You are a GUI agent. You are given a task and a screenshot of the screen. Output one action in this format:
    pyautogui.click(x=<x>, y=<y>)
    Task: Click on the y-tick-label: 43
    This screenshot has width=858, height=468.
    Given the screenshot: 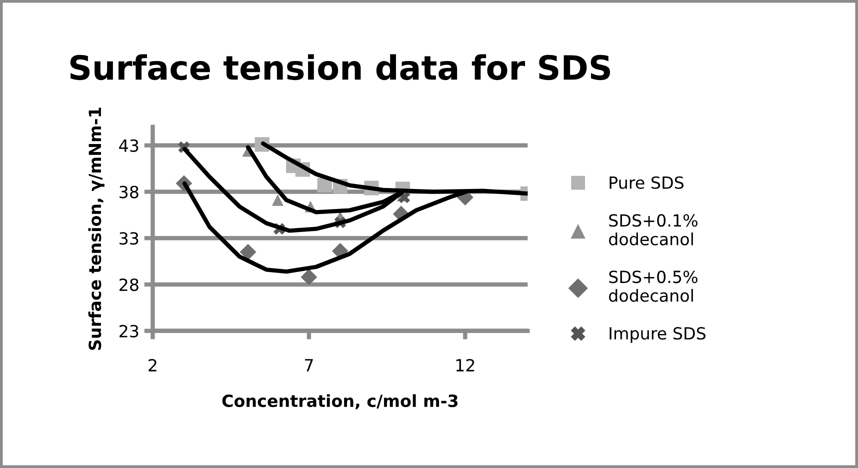 What is the action you would take?
    pyautogui.click(x=128, y=145)
    